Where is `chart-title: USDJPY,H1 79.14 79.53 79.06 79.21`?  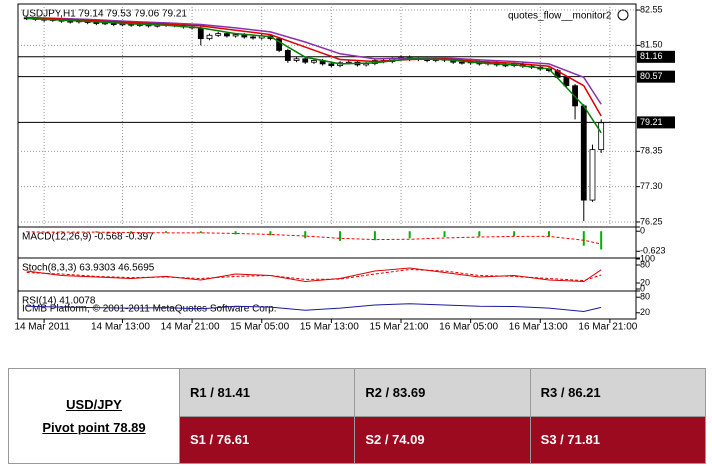
chart-title: USDJPY,H1 79.14 79.53 79.06 79.21 is located at coordinates (104, 14).